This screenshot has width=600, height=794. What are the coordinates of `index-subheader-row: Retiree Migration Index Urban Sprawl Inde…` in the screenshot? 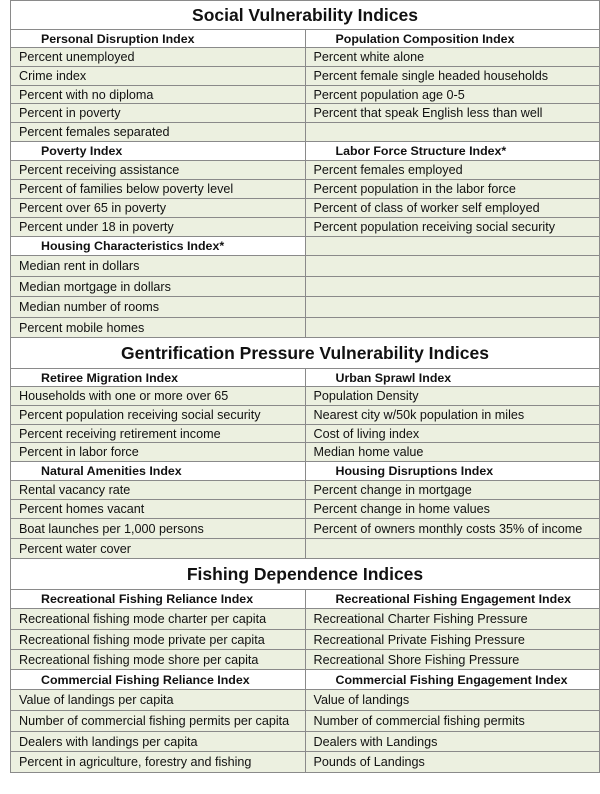 It's located at (305, 377).